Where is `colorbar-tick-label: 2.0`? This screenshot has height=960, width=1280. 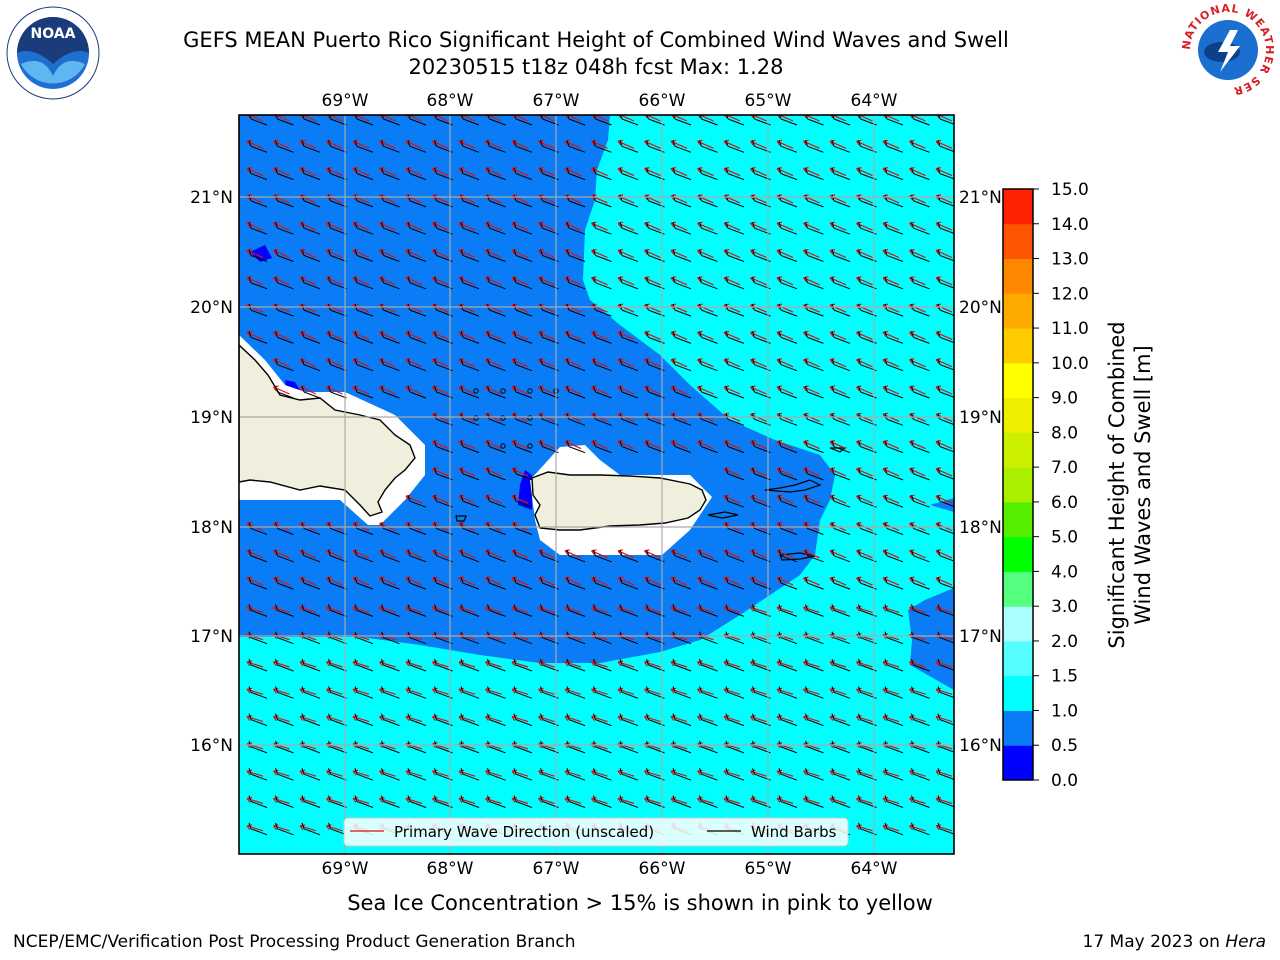
colorbar-tick-label: 2.0 is located at coordinates (1064, 642).